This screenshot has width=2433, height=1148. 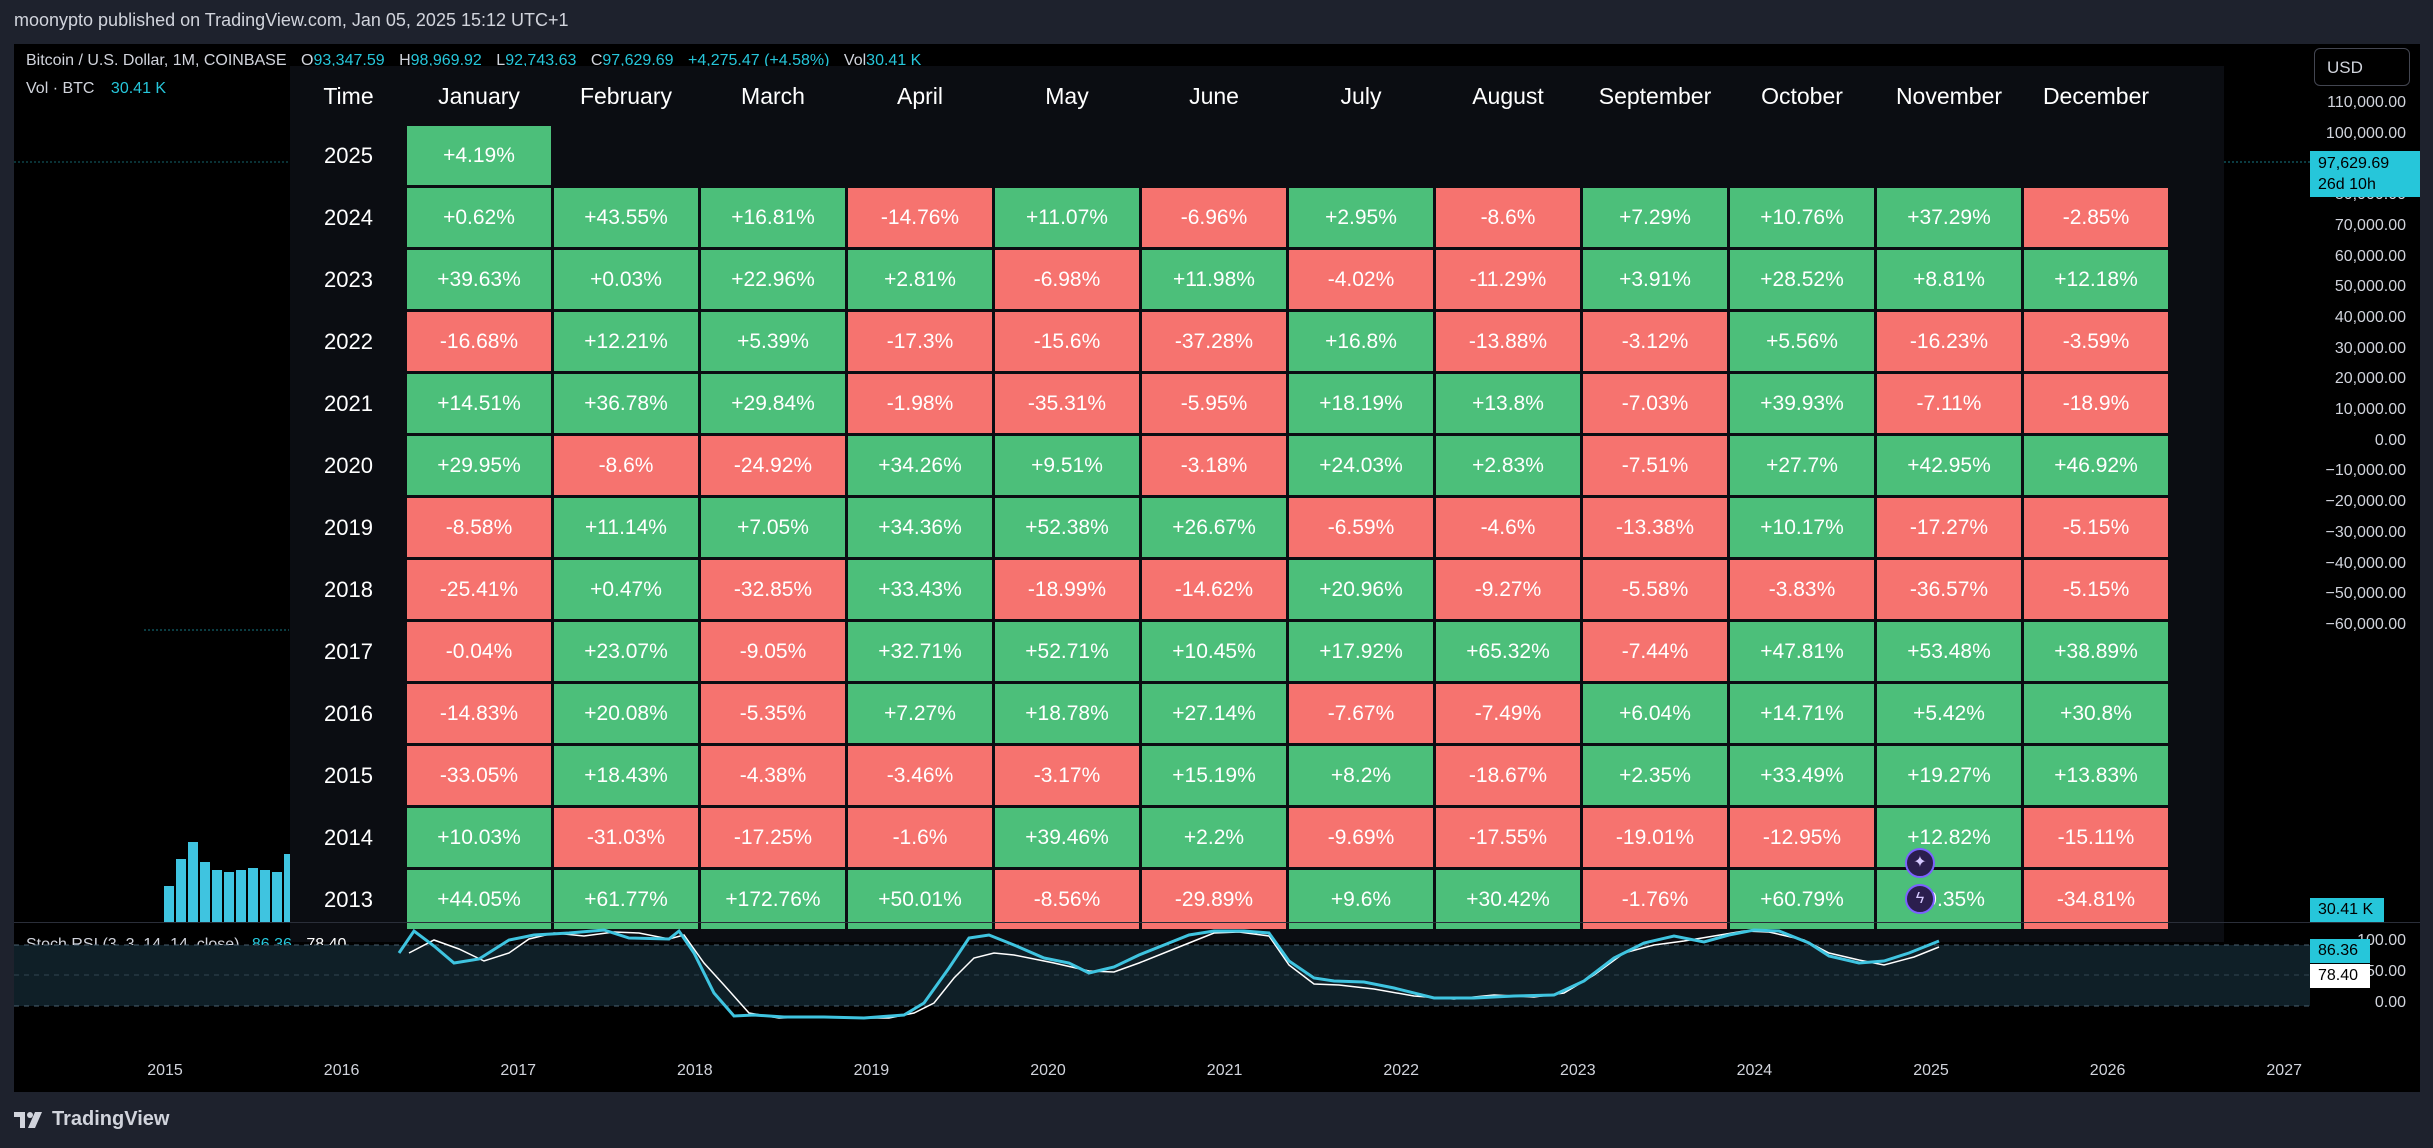 I want to click on return-cell: -7.11%, so click(x=1949, y=403).